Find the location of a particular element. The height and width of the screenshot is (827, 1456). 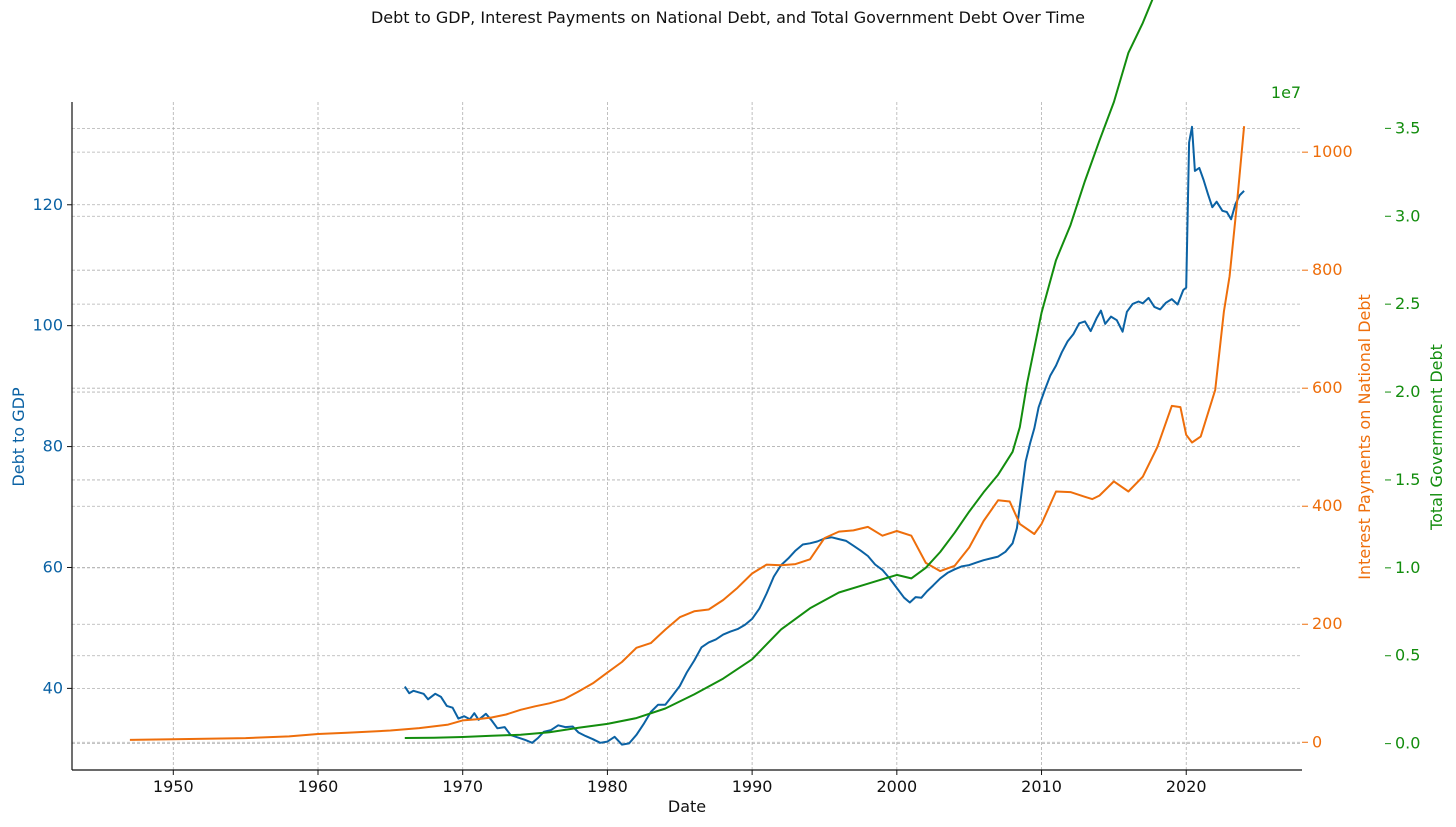

x-tick-label: 2010 is located at coordinates (1041, 786).